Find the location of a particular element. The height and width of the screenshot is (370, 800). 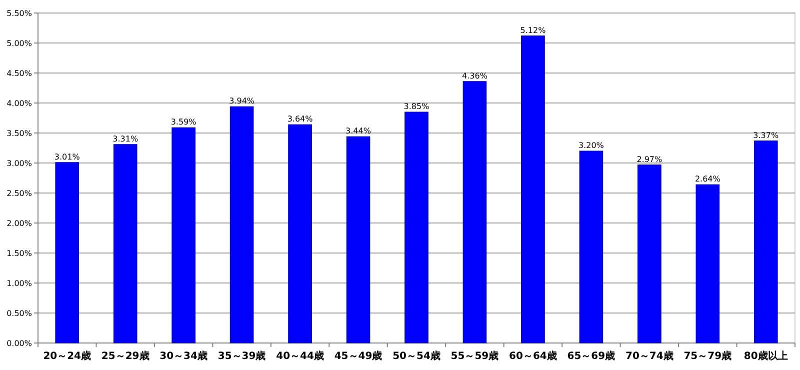

data-label: 3.94% is located at coordinates (242, 101).